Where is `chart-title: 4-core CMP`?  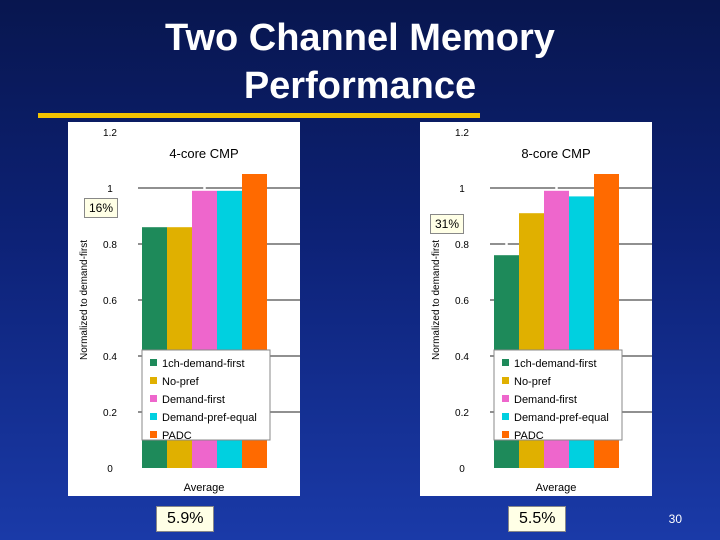 chart-title: 4-core CMP is located at coordinates (203, 153).